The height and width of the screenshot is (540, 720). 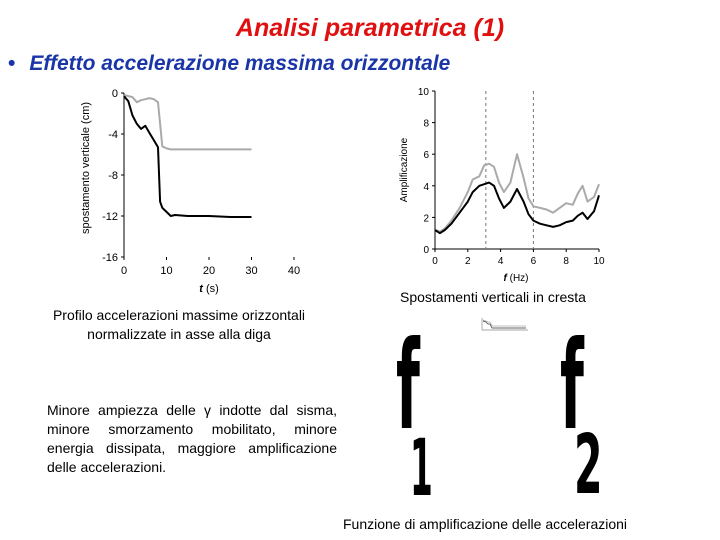 What do you see at coordinates (424, 92) in the screenshot?
I see `amplification-ytick-label: 10` at bounding box center [424, 92].